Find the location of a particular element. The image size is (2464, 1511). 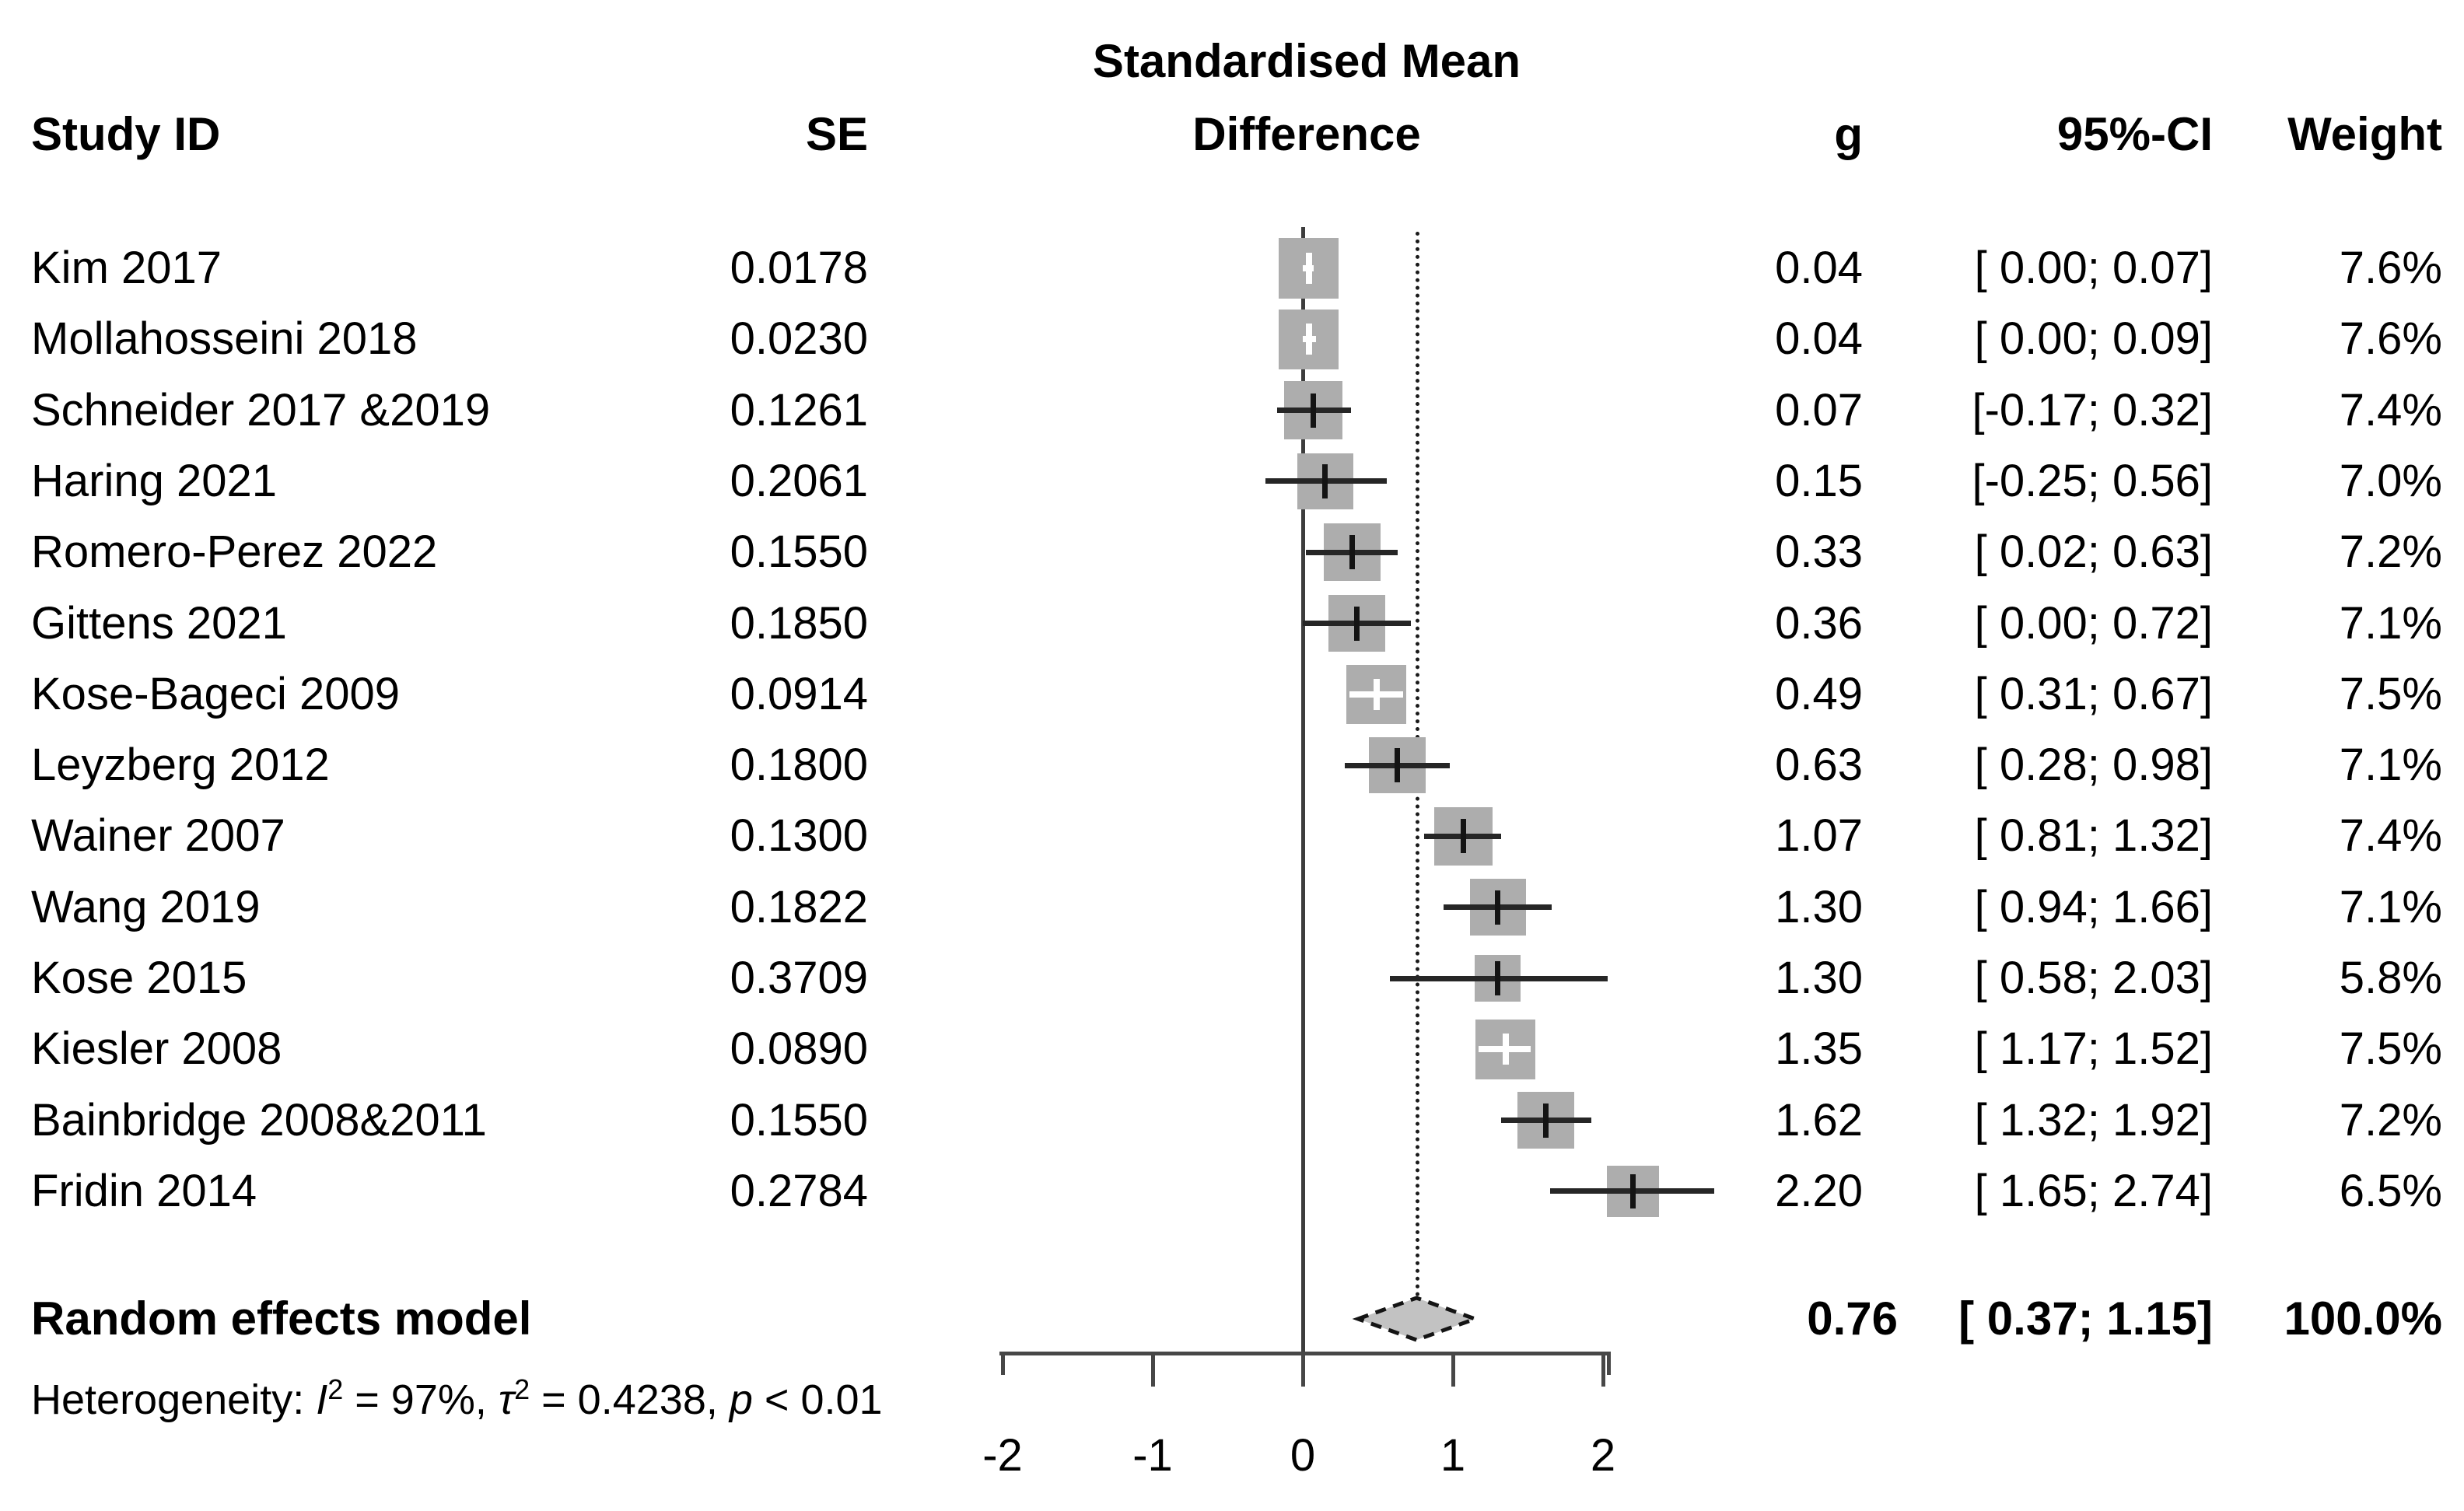

se-value: 0.0230 is located at coordinates (799, 339).